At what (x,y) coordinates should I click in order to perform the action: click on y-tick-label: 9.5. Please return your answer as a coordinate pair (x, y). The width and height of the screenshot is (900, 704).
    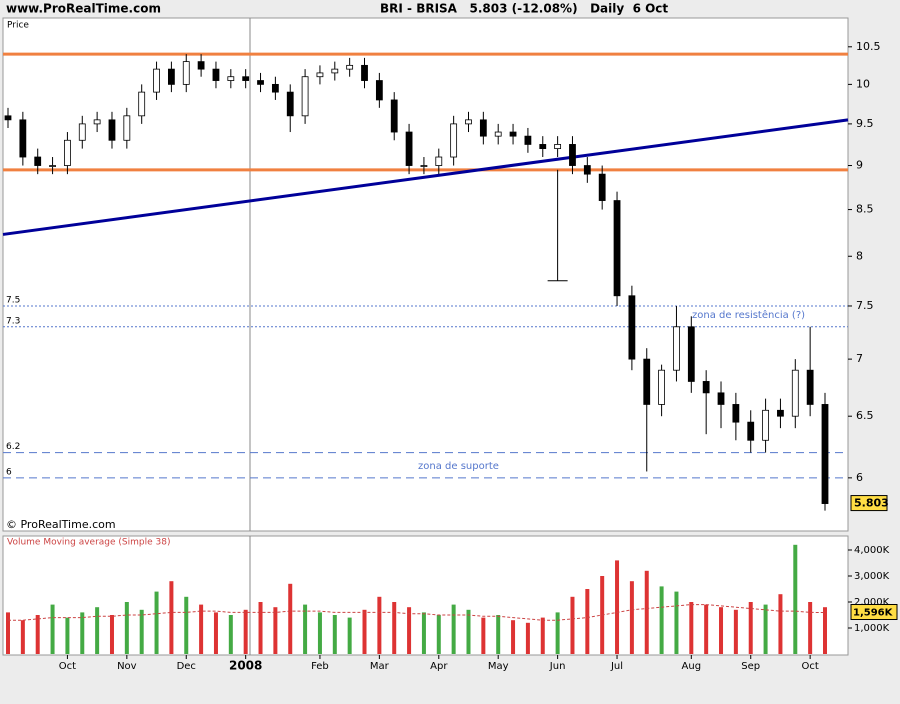
    Looking at the image, I should click on (865, 123).